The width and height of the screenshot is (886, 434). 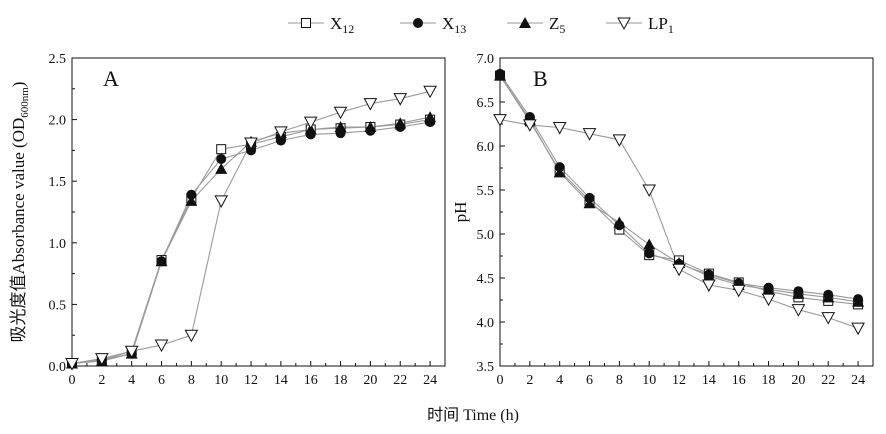 What do you see at coordinates (589, 380) in the screenshot?
I see `panel-b-x-tick-label: 6` at bounding box center [589, 380].